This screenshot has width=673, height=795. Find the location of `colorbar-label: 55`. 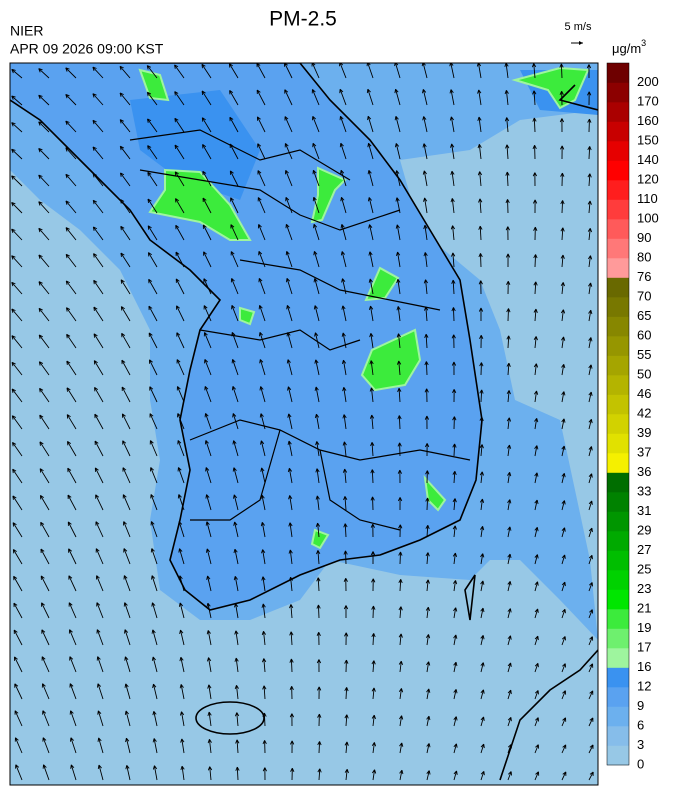

colorbar-label: 55 is located at coordinates (644, 354).